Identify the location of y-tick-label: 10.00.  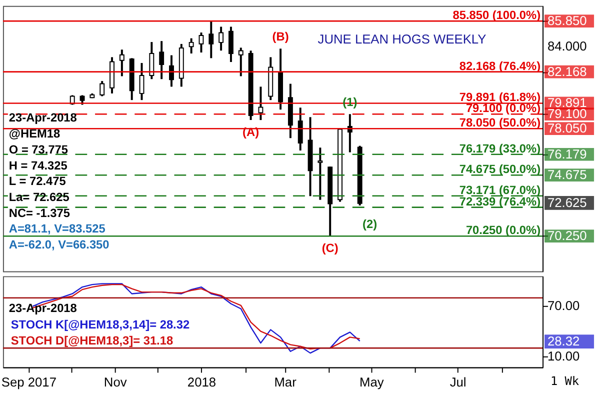
(563, 356).